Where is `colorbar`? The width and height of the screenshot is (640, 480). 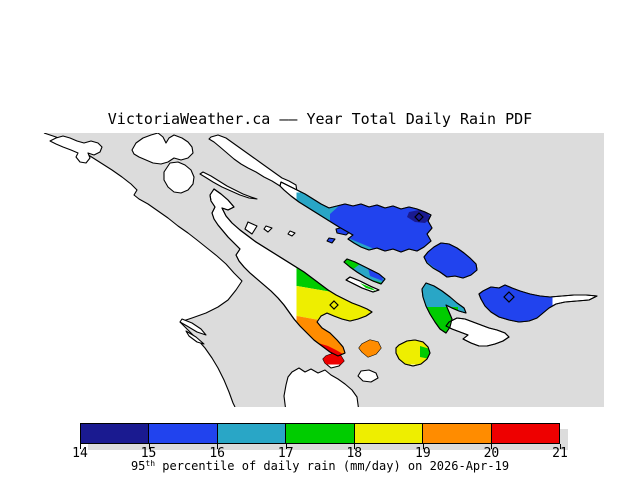
colorbar is located at coordinates (320, 433).